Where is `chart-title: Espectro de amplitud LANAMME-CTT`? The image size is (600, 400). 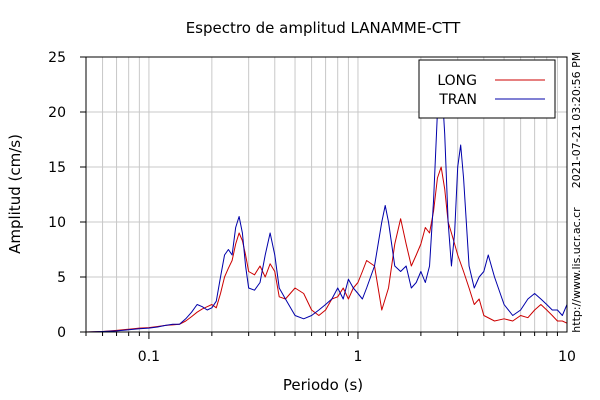 chart-title: Espectro de amplitud LANAMME-CTT is located at coordinates (323, 28).